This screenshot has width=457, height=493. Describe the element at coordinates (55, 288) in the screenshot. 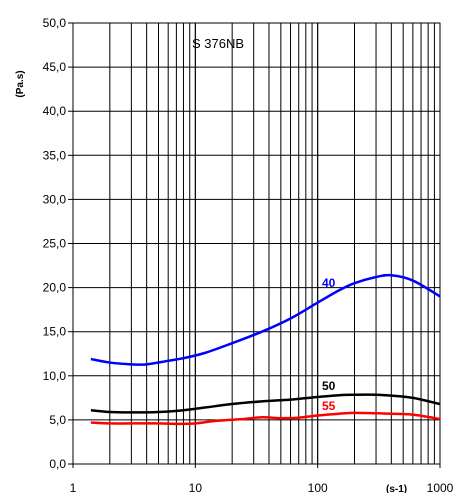

I see `y-tick-label: 20,0` at that location.